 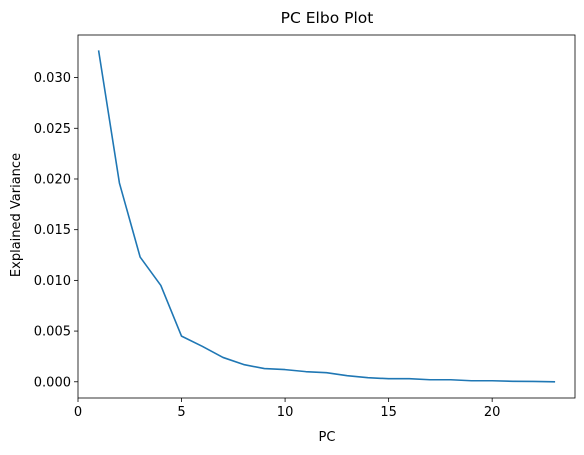 I want to click on y-tick-label: 0.020, so click(x=52, y=179).